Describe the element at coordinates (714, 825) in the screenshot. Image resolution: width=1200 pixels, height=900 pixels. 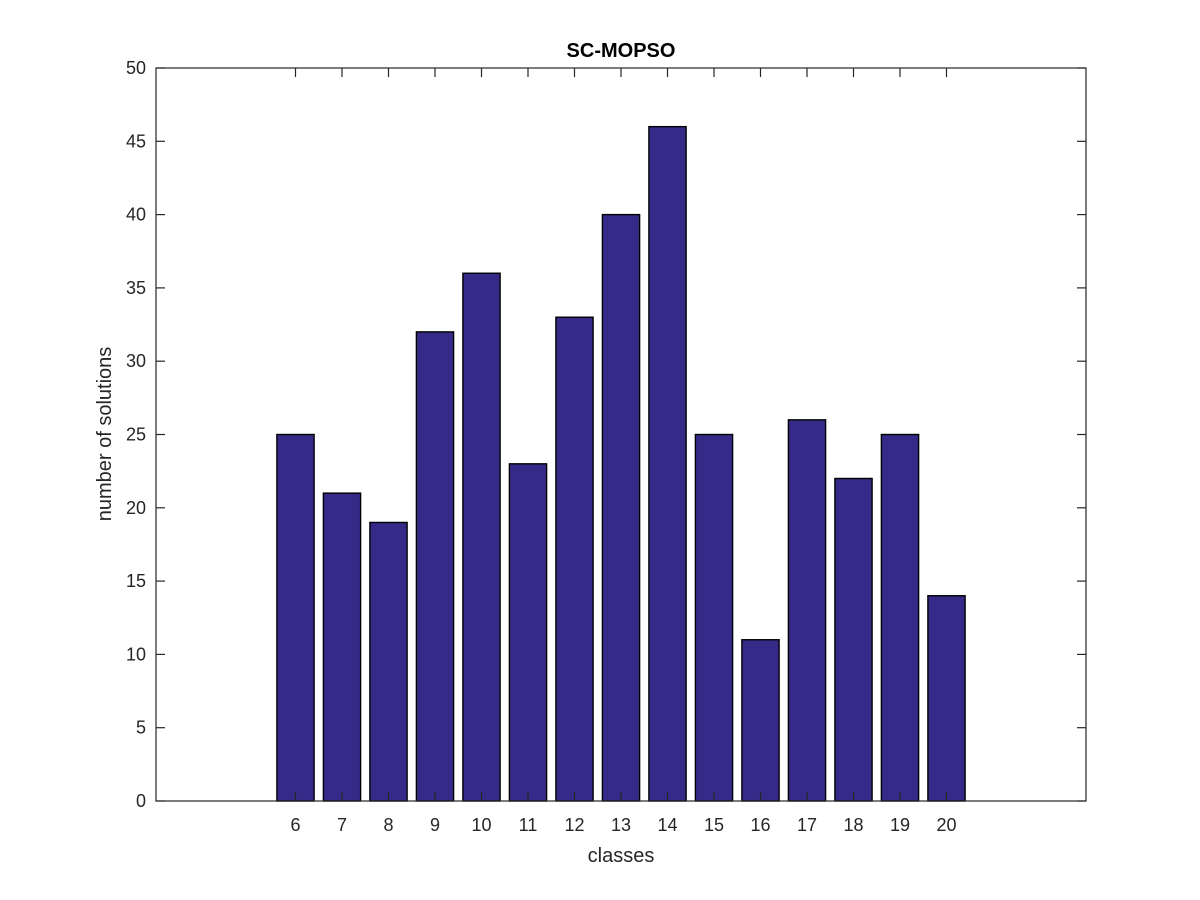
I see `x-tick-label: 15` at that location.